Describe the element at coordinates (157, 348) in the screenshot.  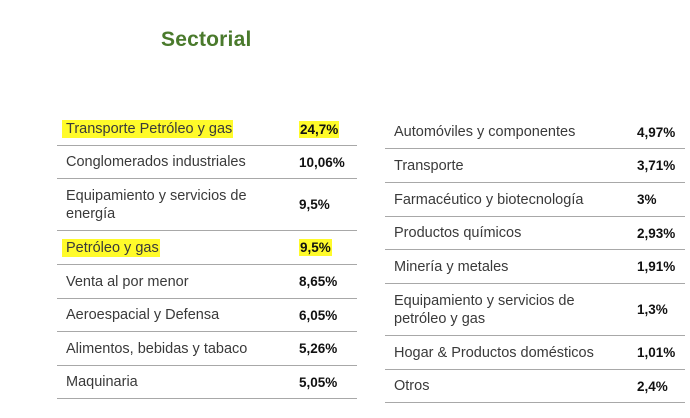
I see `sector-name: Alimentos, bebidas y tabaco` at that location.